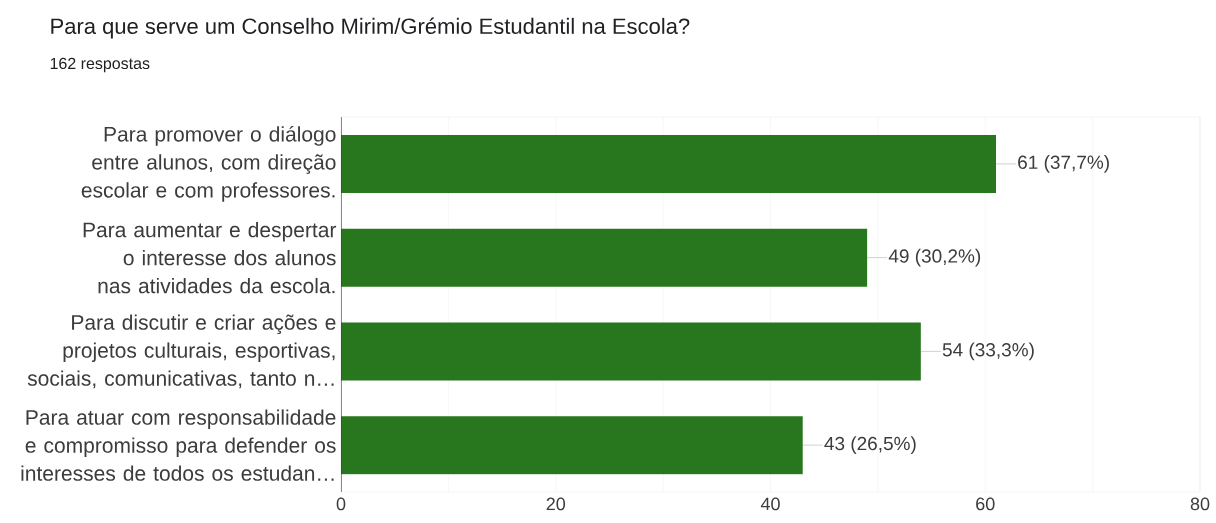  What do you see at coordinates (341, 504) in the screenshot?
I see `x-tick-label: 0` at bounding box center [341, 504].